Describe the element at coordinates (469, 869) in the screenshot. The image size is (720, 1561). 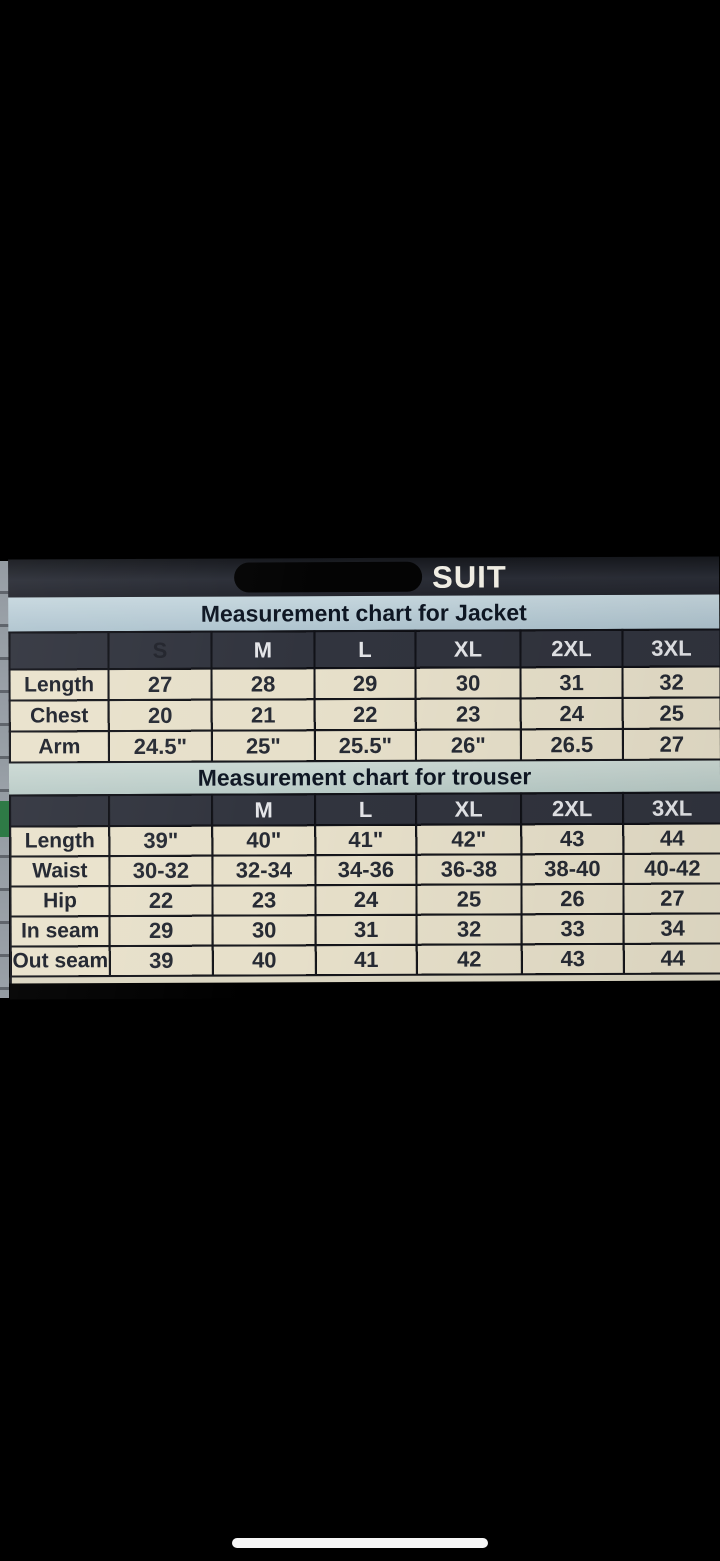
I see `table-cell: 36-38` at that location.